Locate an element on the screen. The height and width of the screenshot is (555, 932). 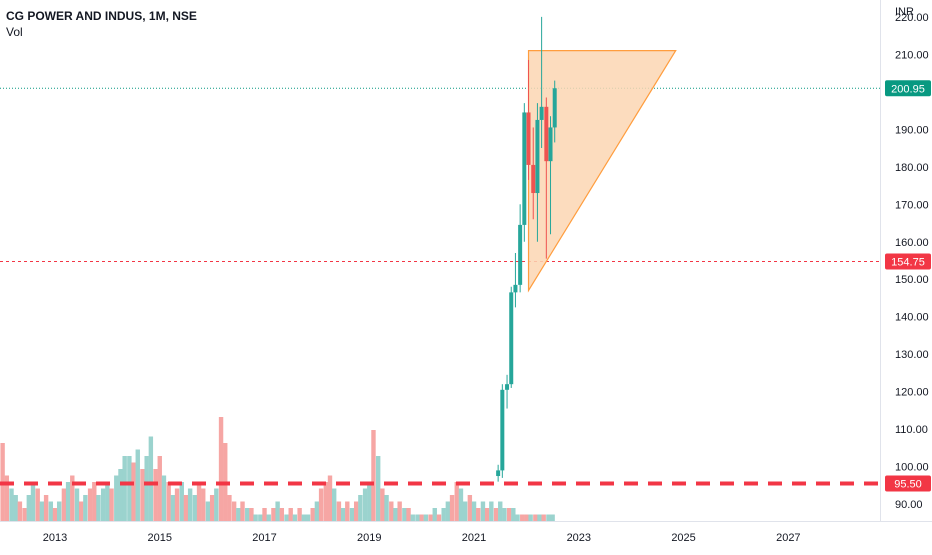
price-tick-label: 140.00 is located at coordinates (912, 318).